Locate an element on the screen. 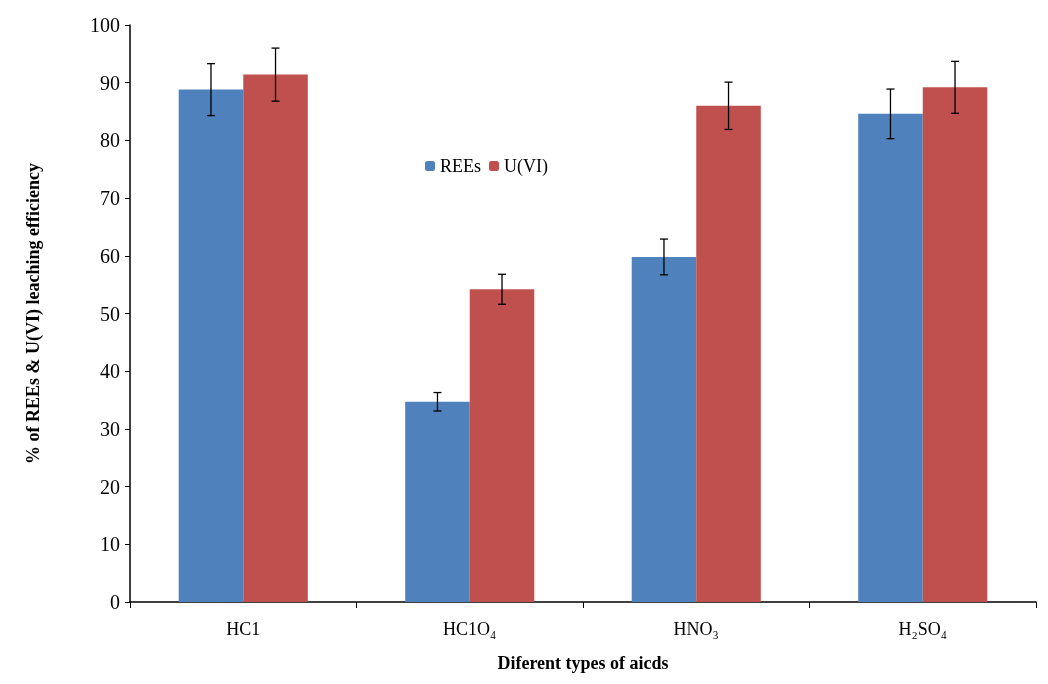 The image size is (1048, 684). legend-label: REEs is located at coordinates (461, 166).